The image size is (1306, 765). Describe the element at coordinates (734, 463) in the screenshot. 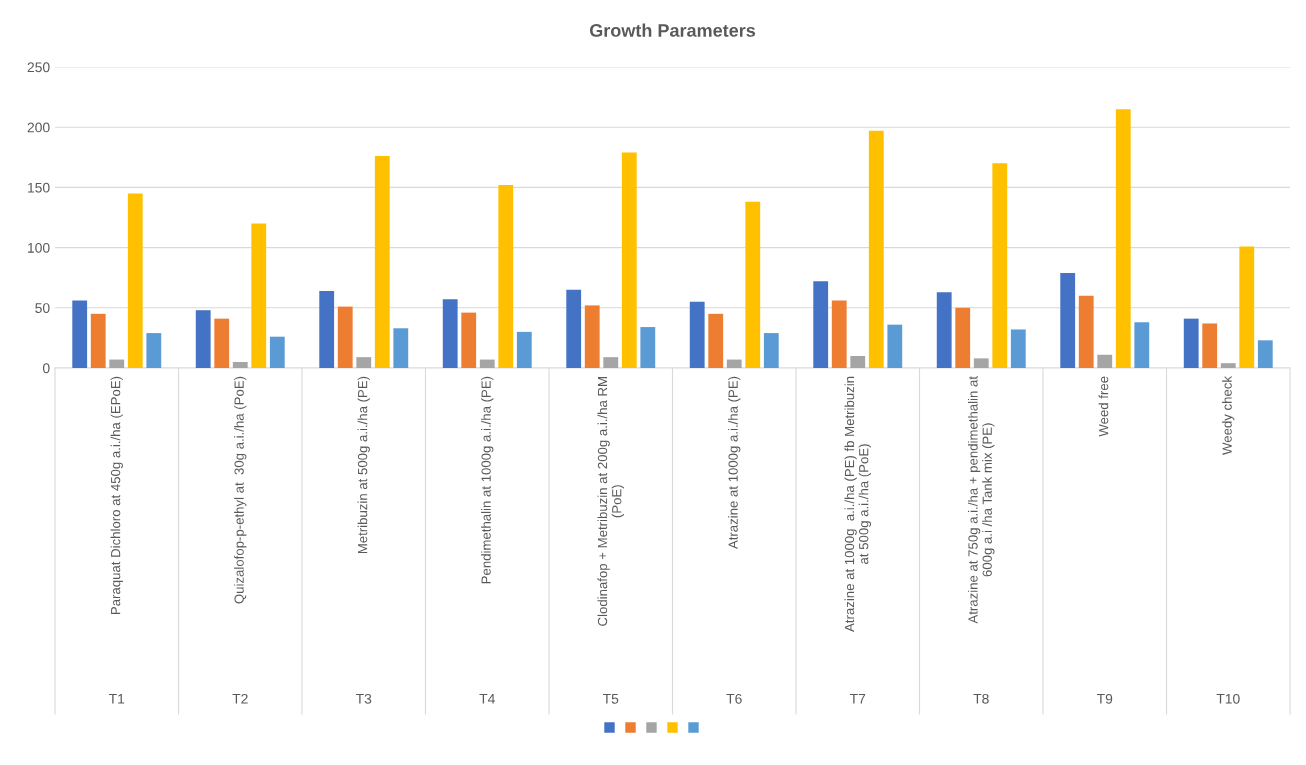

I see `x-tick-label: Atrazine at 1000g a.i./ha (PE)` at that location.